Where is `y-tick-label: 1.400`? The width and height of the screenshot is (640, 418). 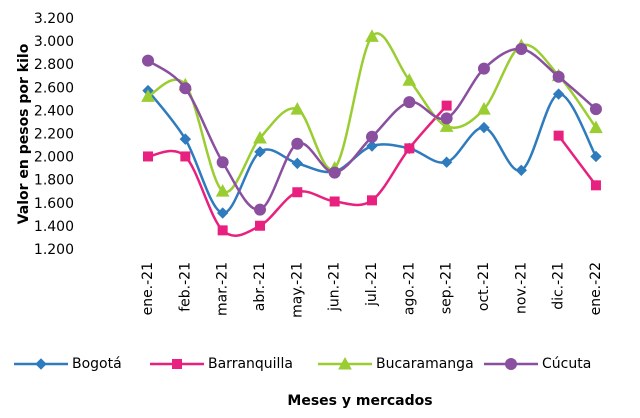
y-tick-label: 1.400 is located at coordinates (54, 227).